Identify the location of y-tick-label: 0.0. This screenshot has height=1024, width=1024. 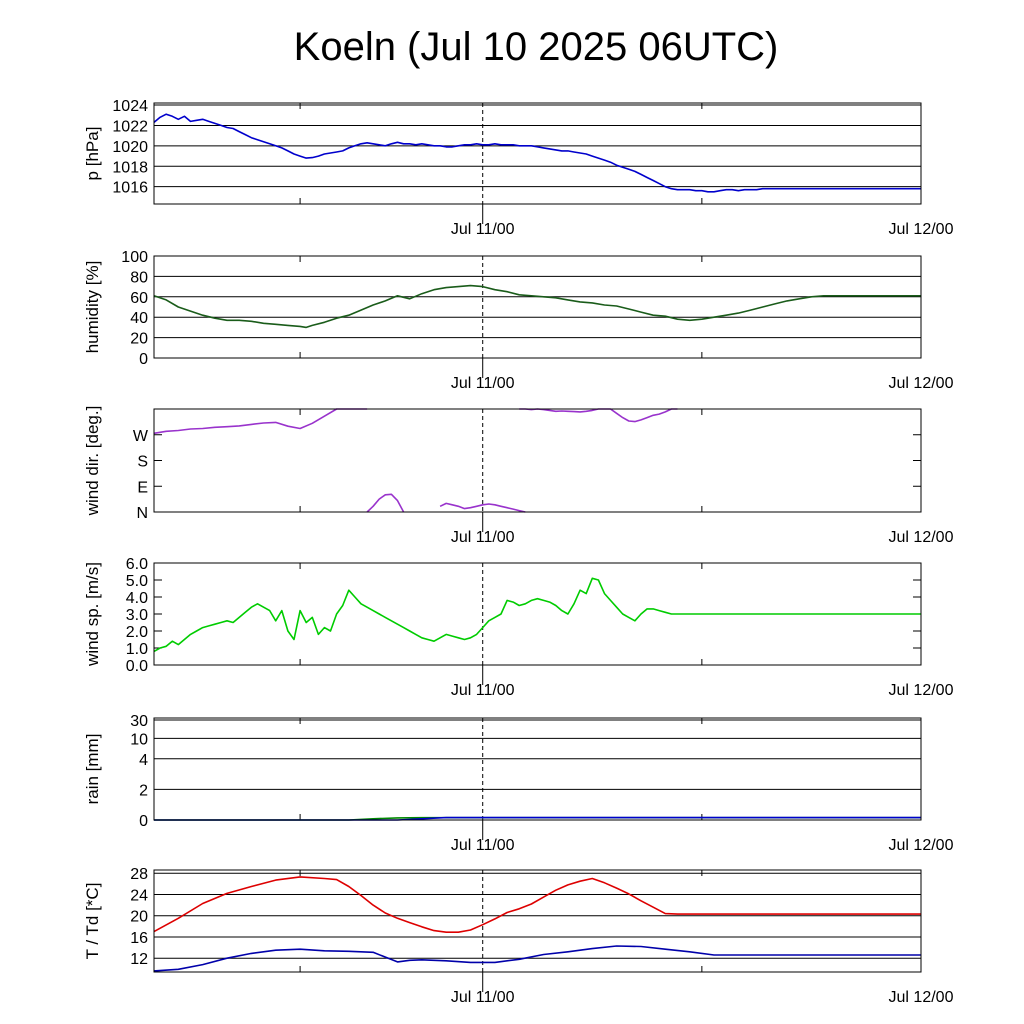
(137, 666).